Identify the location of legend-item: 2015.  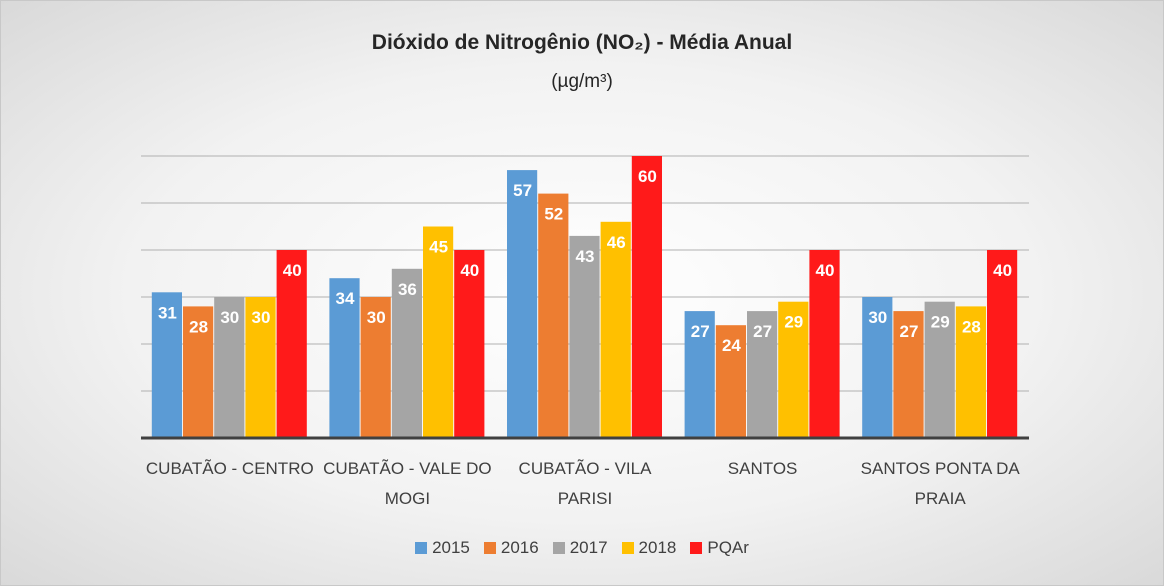
(442, 548).